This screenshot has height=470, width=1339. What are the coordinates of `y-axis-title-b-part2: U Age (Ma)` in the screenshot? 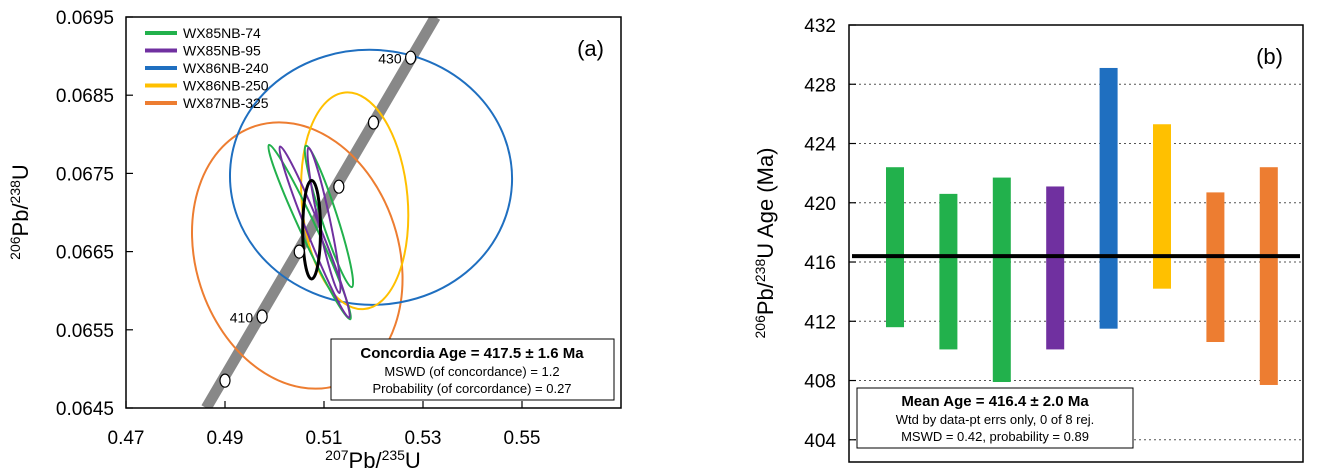 It's located at (765, 202).